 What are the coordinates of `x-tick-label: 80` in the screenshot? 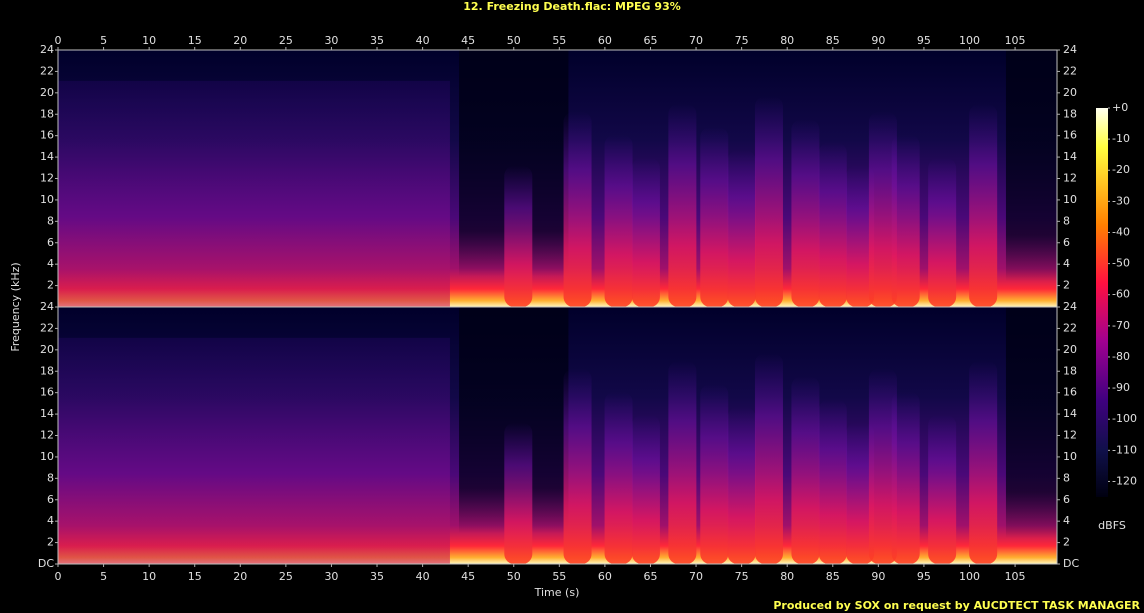 It's located at (787, 40).